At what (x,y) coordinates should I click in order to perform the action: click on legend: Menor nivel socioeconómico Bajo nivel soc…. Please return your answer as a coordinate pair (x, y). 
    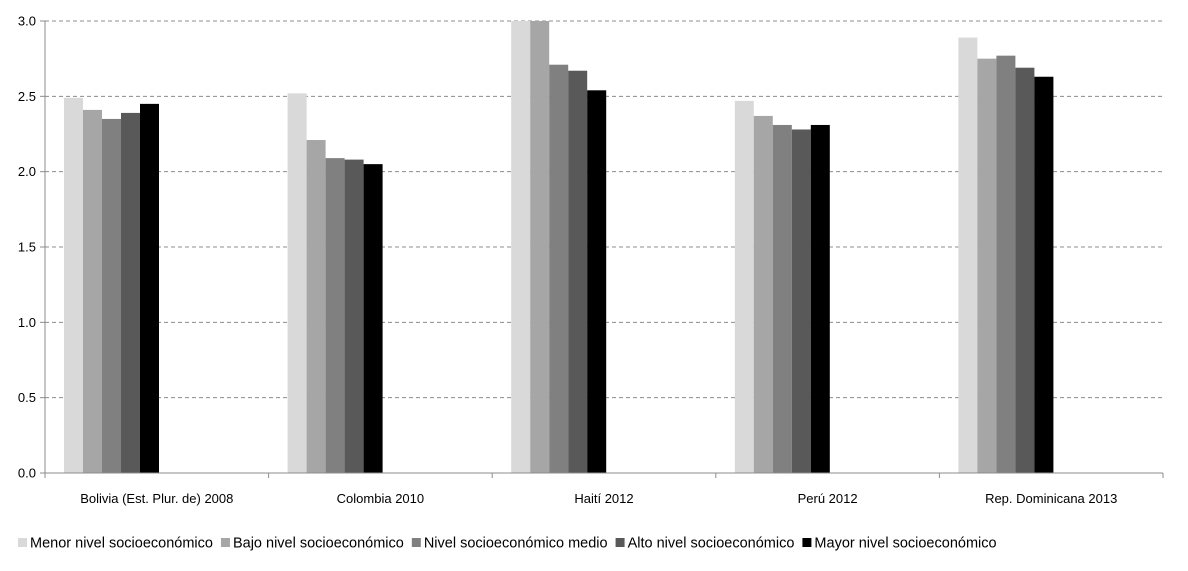
    Looking at the image, I should click on (507, 544).